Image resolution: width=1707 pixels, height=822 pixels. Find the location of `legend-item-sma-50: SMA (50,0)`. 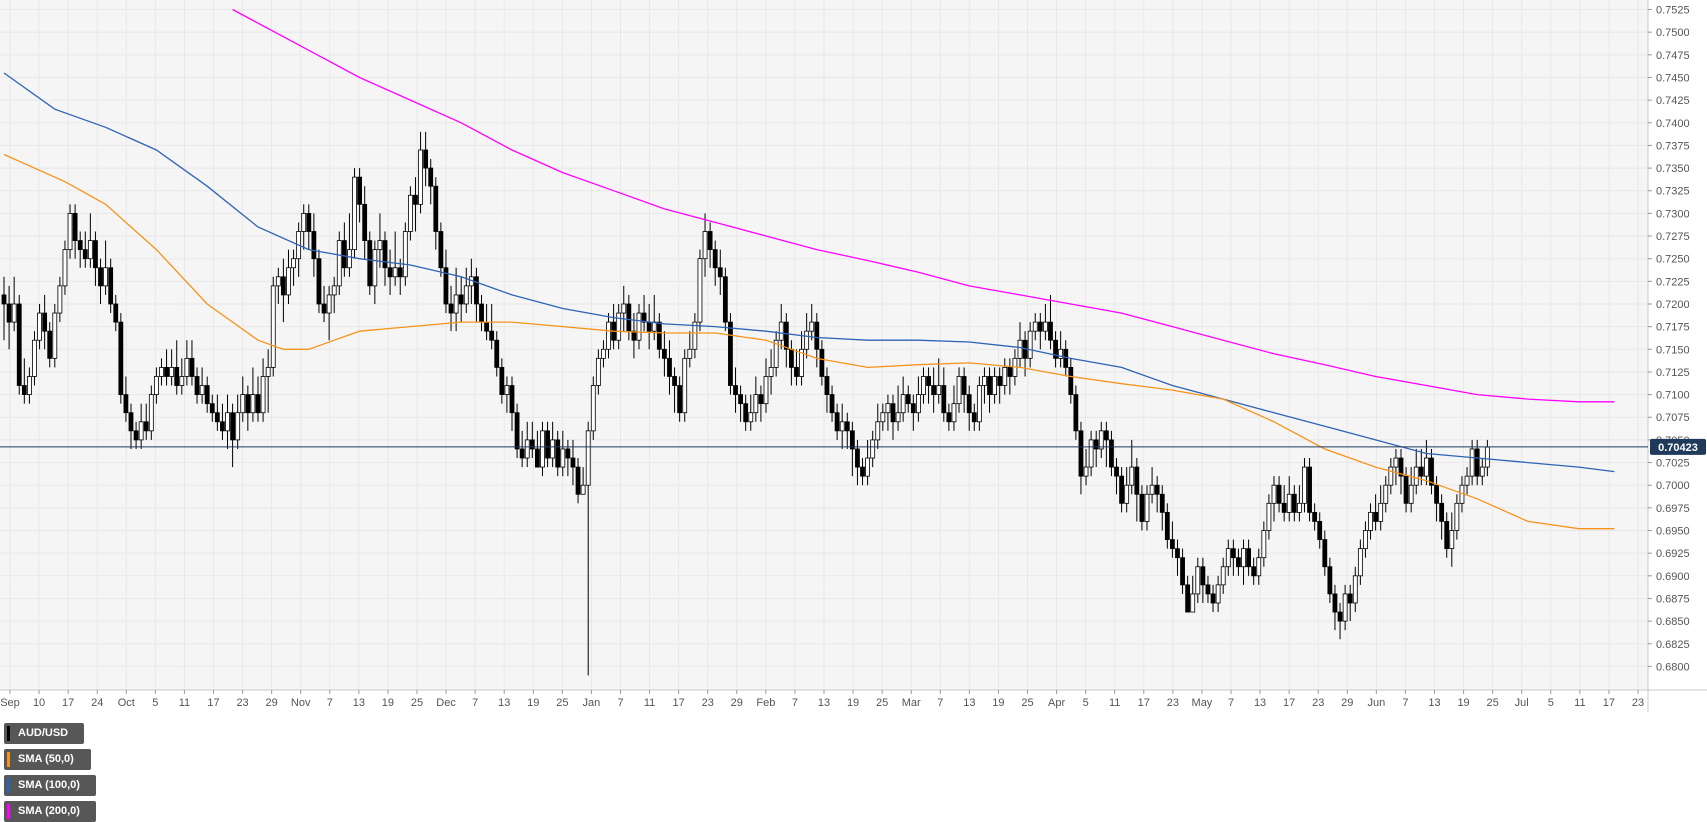

legend-item-sma-50: SMA (50,0) is located at coordinates (47, 759).